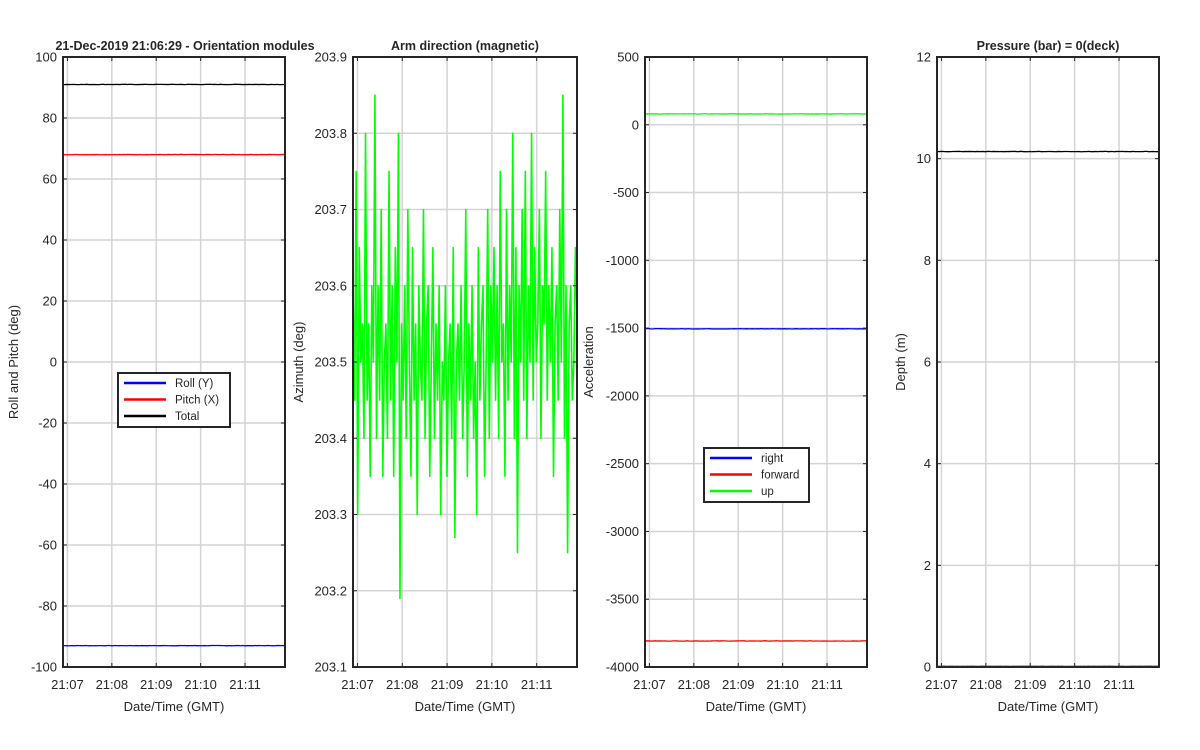 This screenshot has width=1200, height=750. Describe the element at coordinates (924, 57) in the screenshot. I see `y-tick-label: 12` at that location.